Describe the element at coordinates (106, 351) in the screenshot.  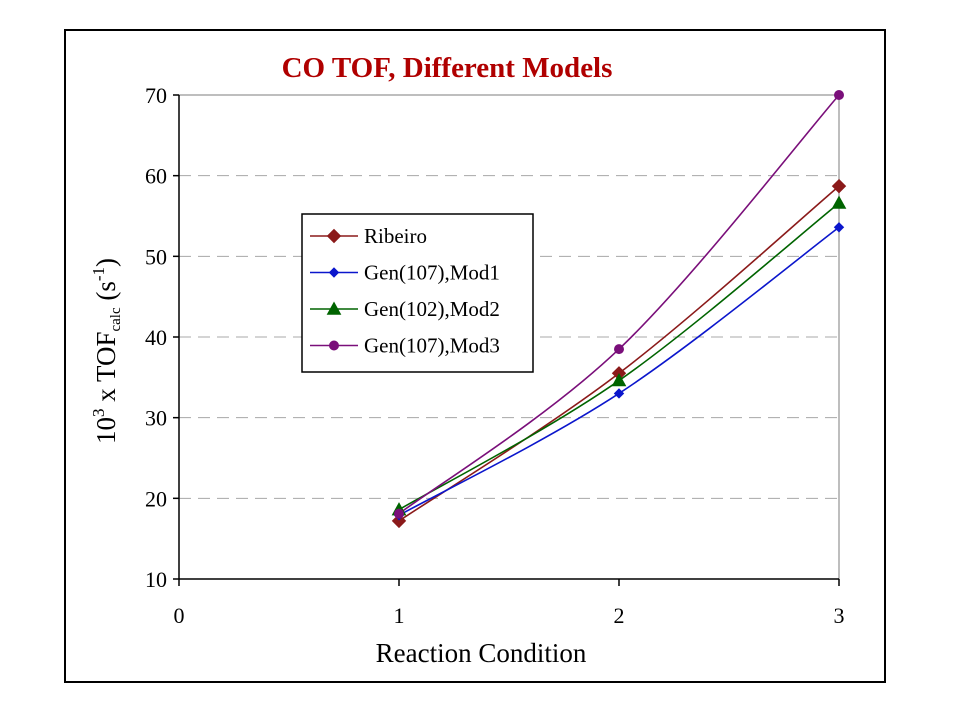
I see `y-axis-label: 103 x TOFcalc (s-1)` at that location.